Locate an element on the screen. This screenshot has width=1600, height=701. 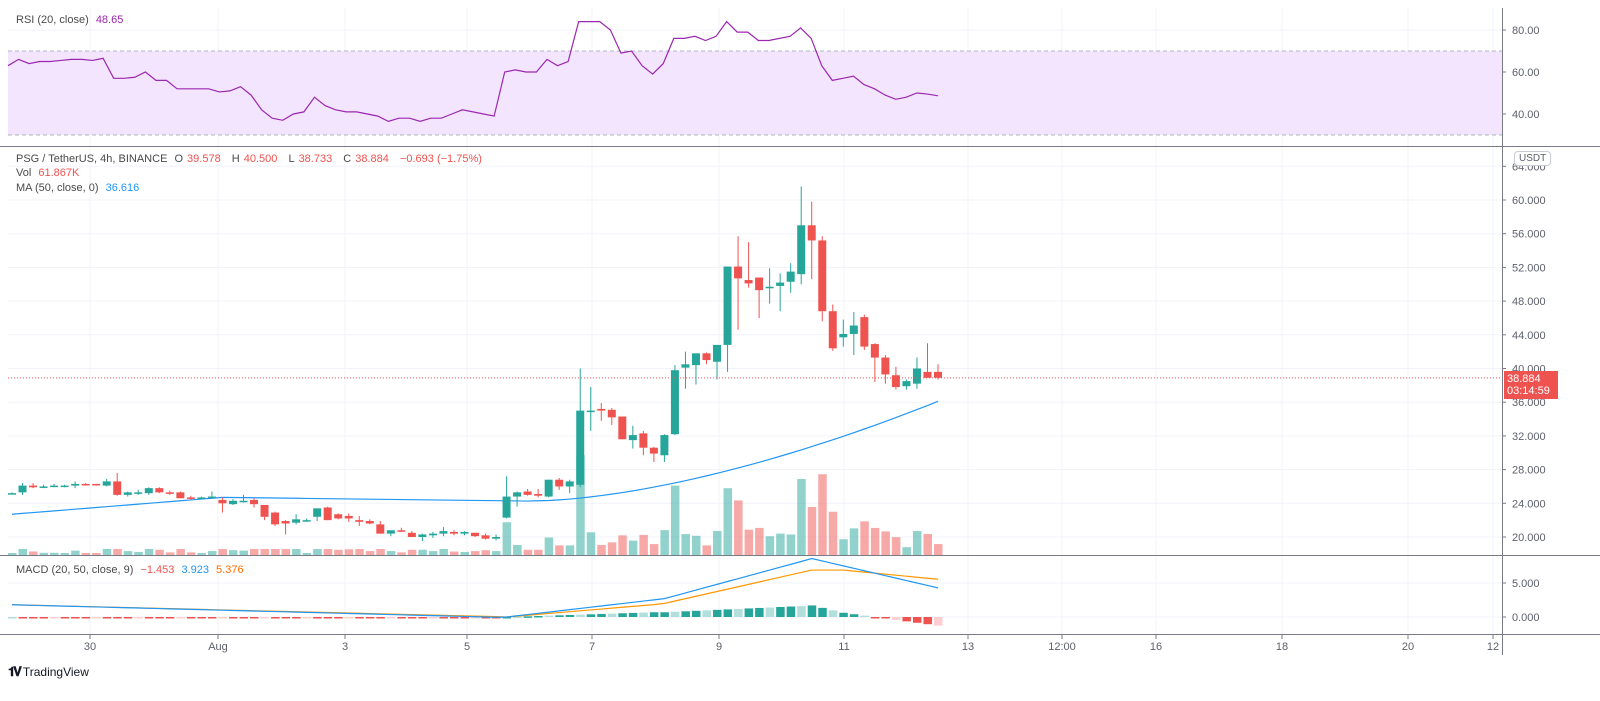
ma-legend: MA (50, close, 0) 36.616 is located at coordinates (78, 188).